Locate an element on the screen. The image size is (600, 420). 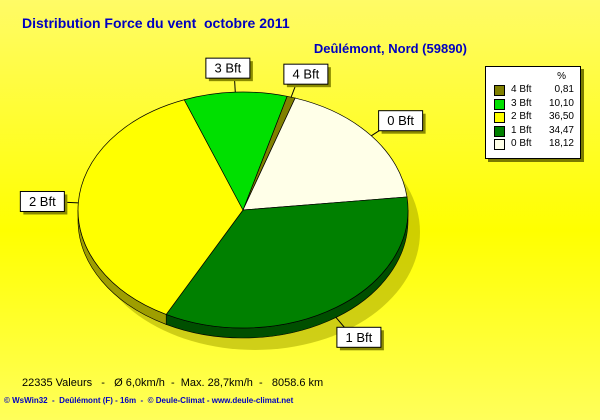
callout-text: 1 Bft is located at coordinates (359, 337).